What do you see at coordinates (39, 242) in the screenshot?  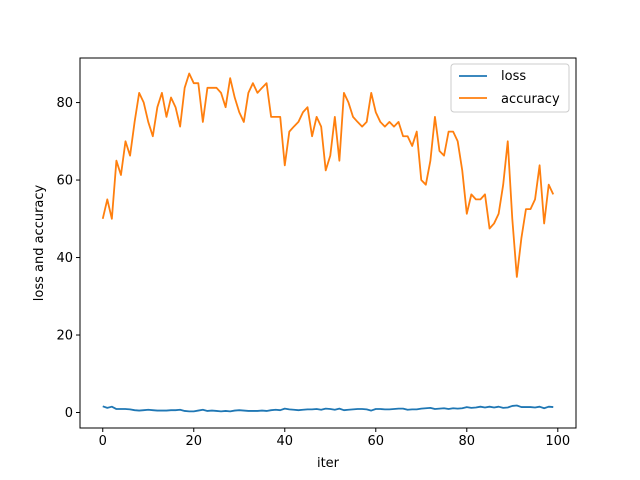 I see `y-axis-label: loss and accuracy` at bounding box center [39, 242].